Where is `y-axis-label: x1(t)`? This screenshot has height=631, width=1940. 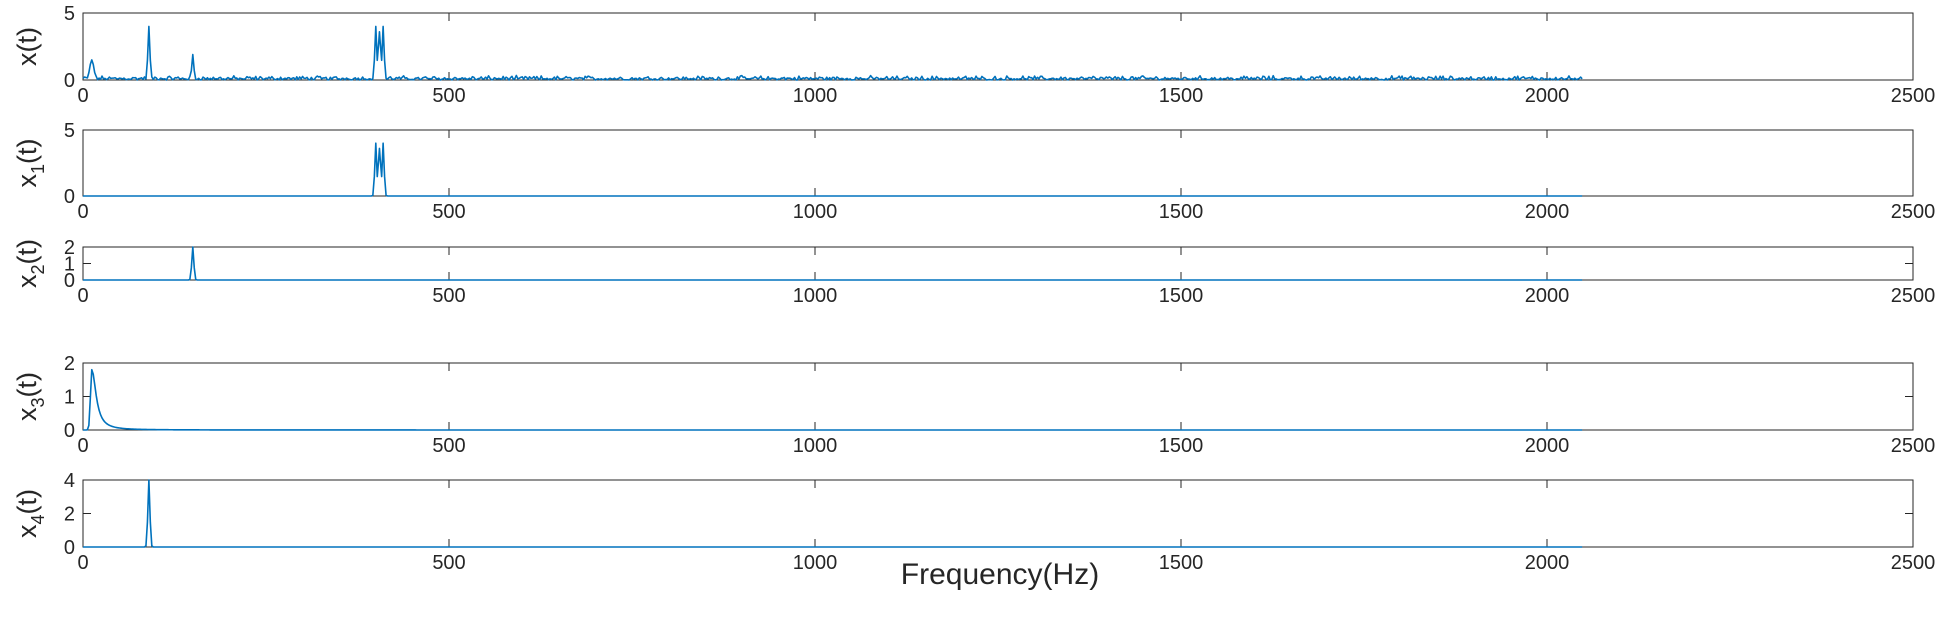 y-axis-label: x1(t) is located at coordinates (30, 163).